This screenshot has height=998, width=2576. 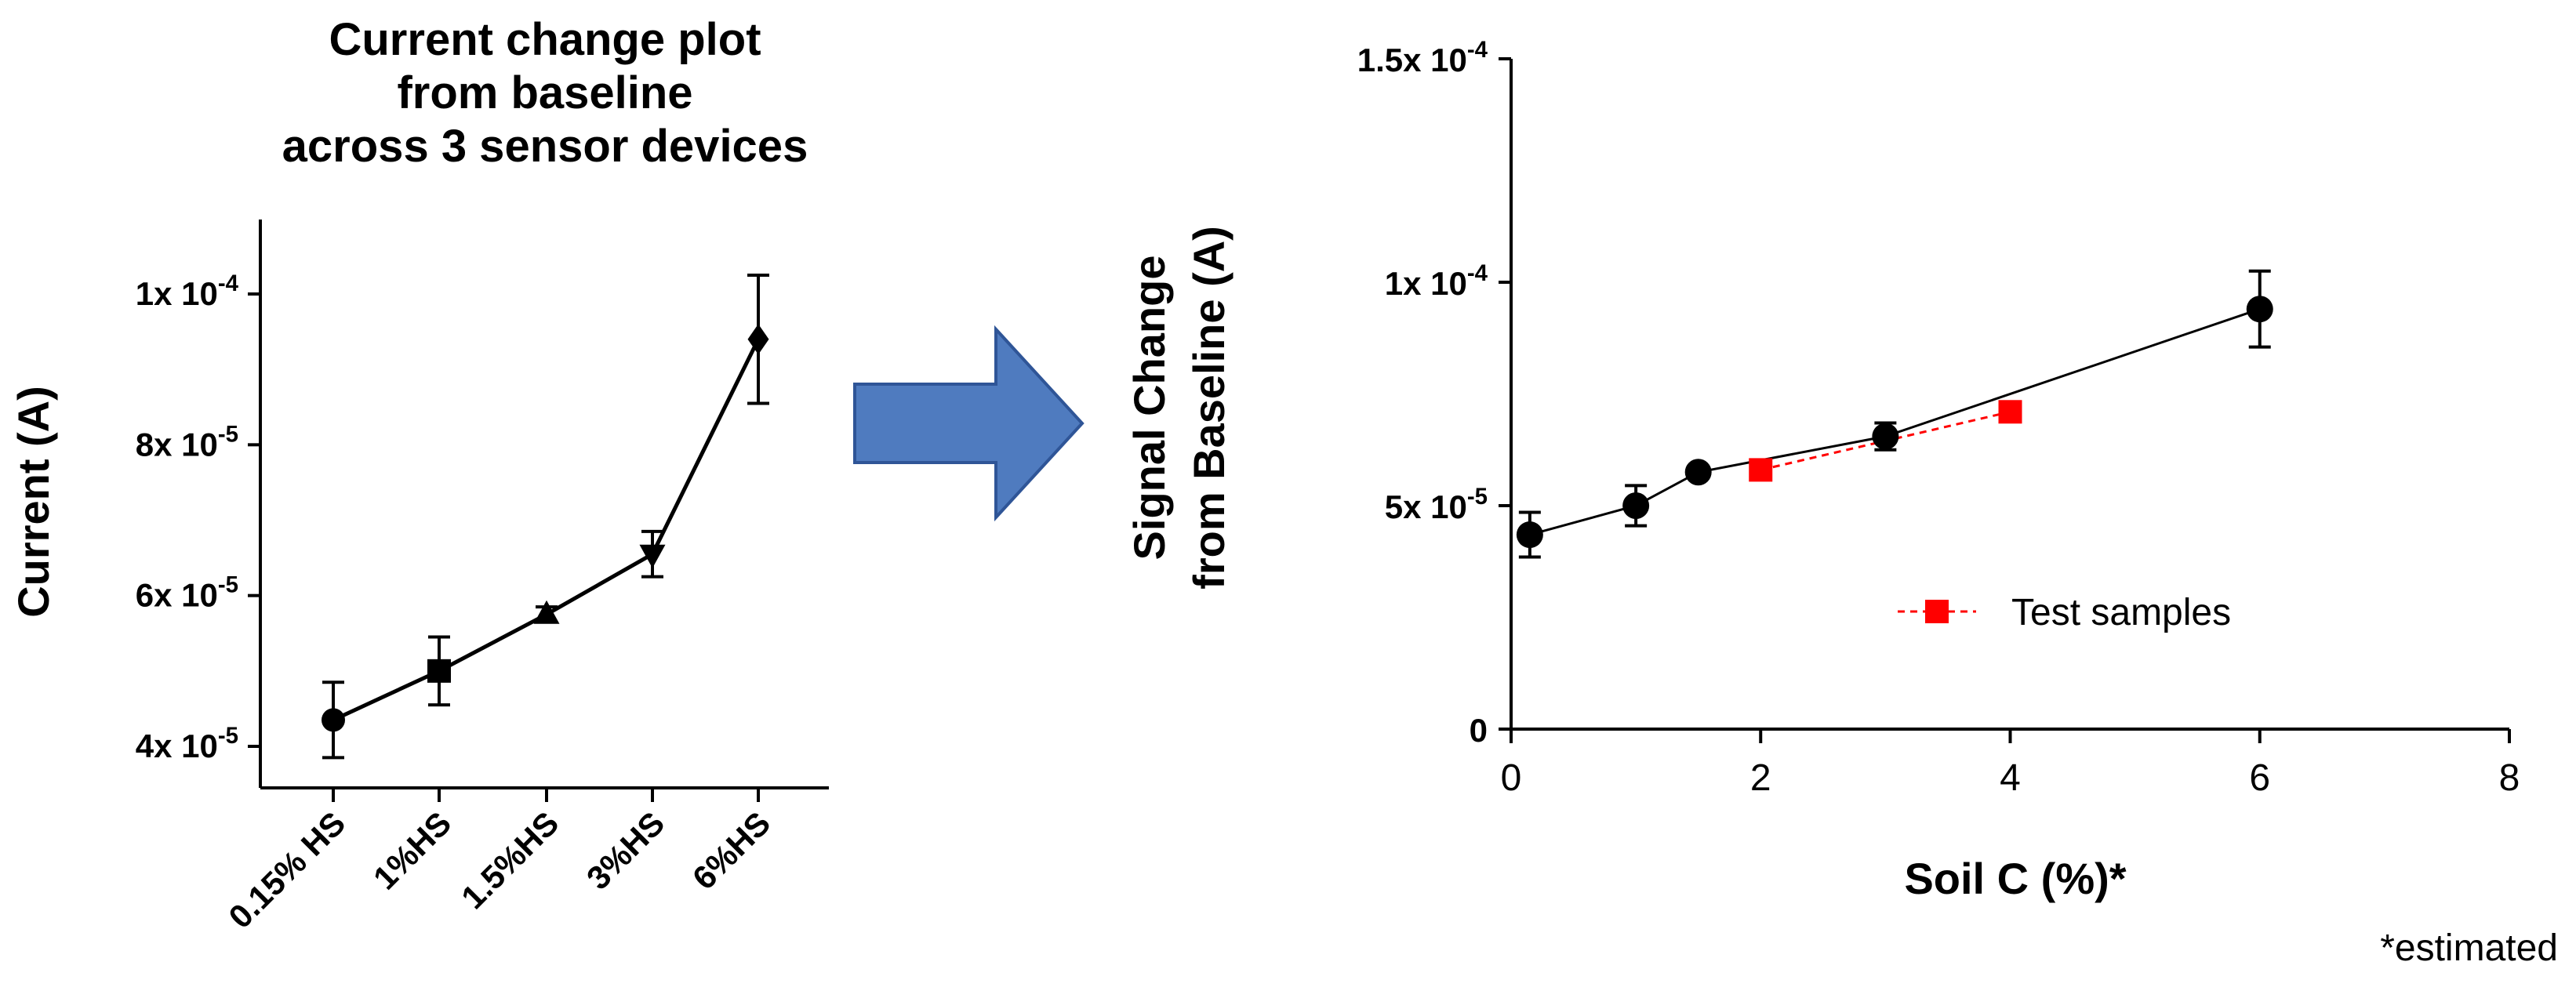 I want to click on chart-title-line: across 3 sensor devices, so click(x=545, y=146).